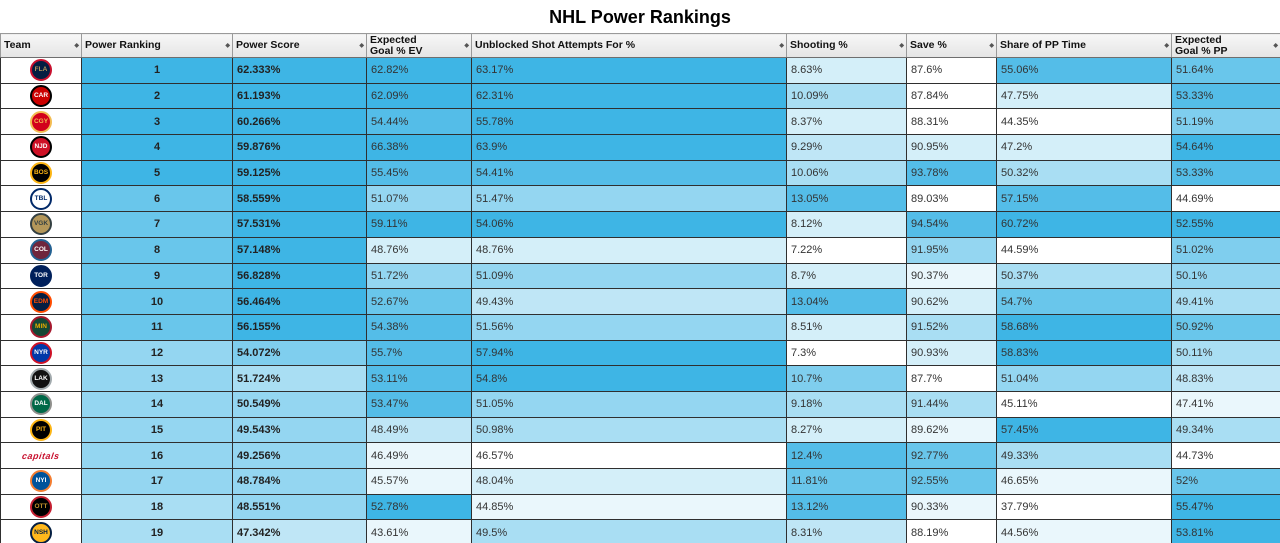 The width and height of the screenshot is (1280, 543). What do you see at coordinates (951, 531) in the screenshot?
I see `cell-save: 88.19%` at bounding box center [951, 531].